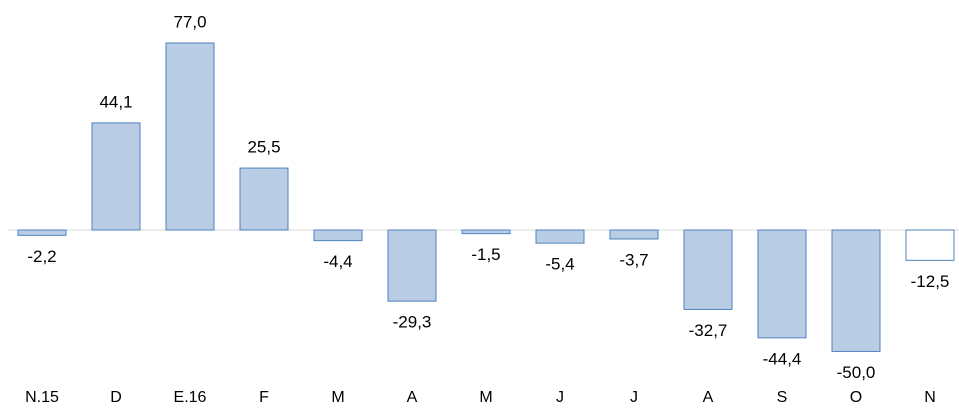 The width and height of the screenshot is (959, 408). What do you see at coordinates (856, 397) in the screenshot?
I see `x-tick-label: O` at bounding box center [856, 397].